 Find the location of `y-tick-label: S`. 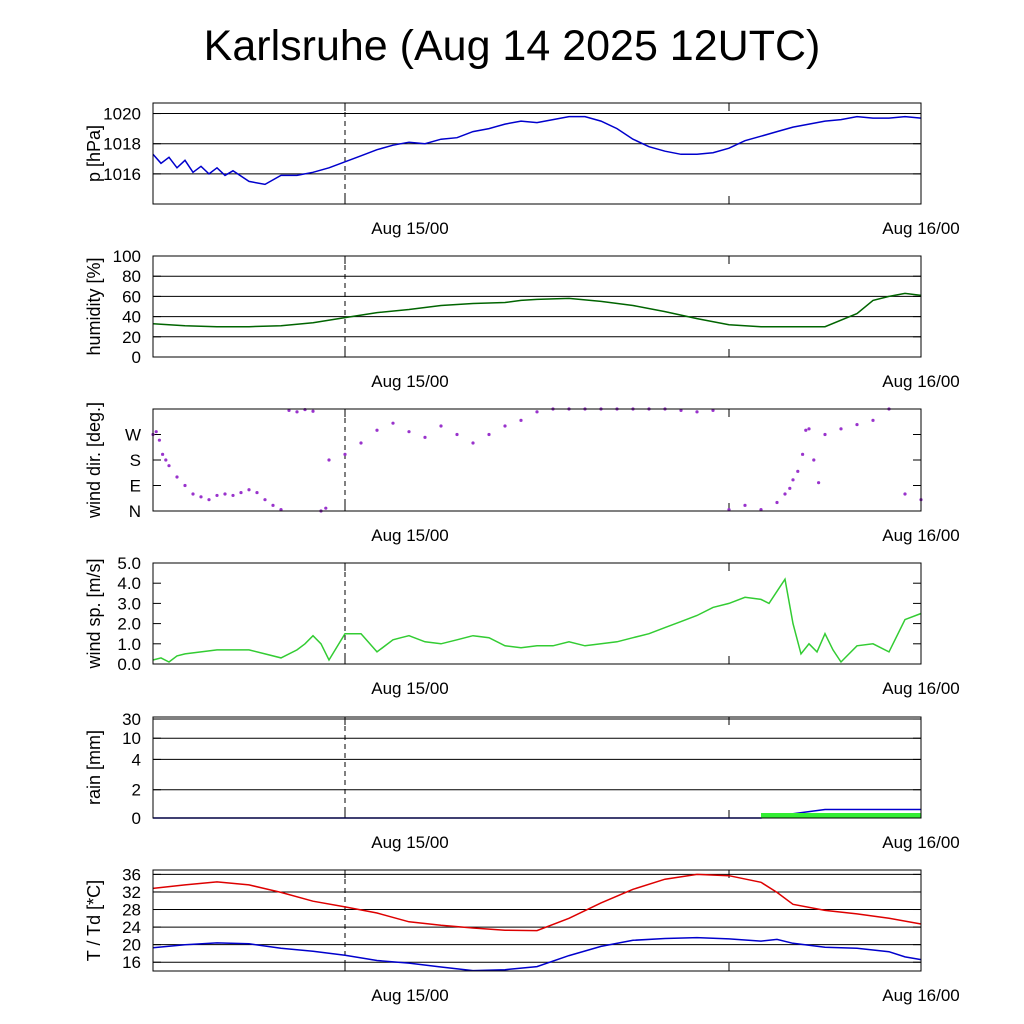

y-tick-label: S is located at coordinates (135, 460).